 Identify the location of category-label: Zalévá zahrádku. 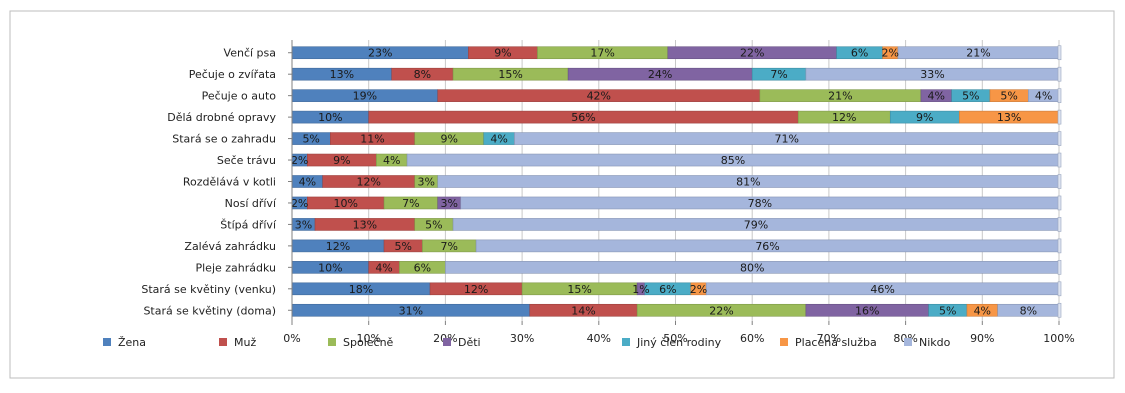
(230, 246).